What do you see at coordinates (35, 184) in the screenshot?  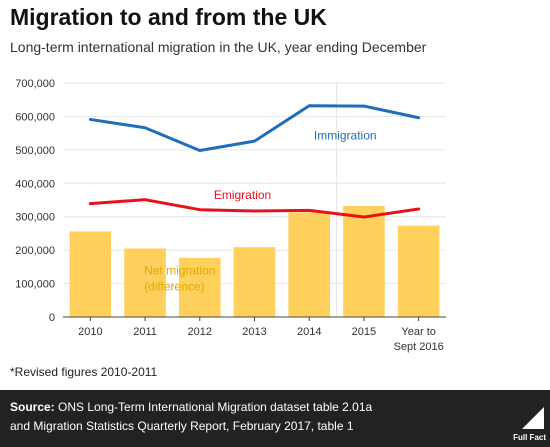 I see `y-tick-label: 400,000` at bounding box center [35, 184].